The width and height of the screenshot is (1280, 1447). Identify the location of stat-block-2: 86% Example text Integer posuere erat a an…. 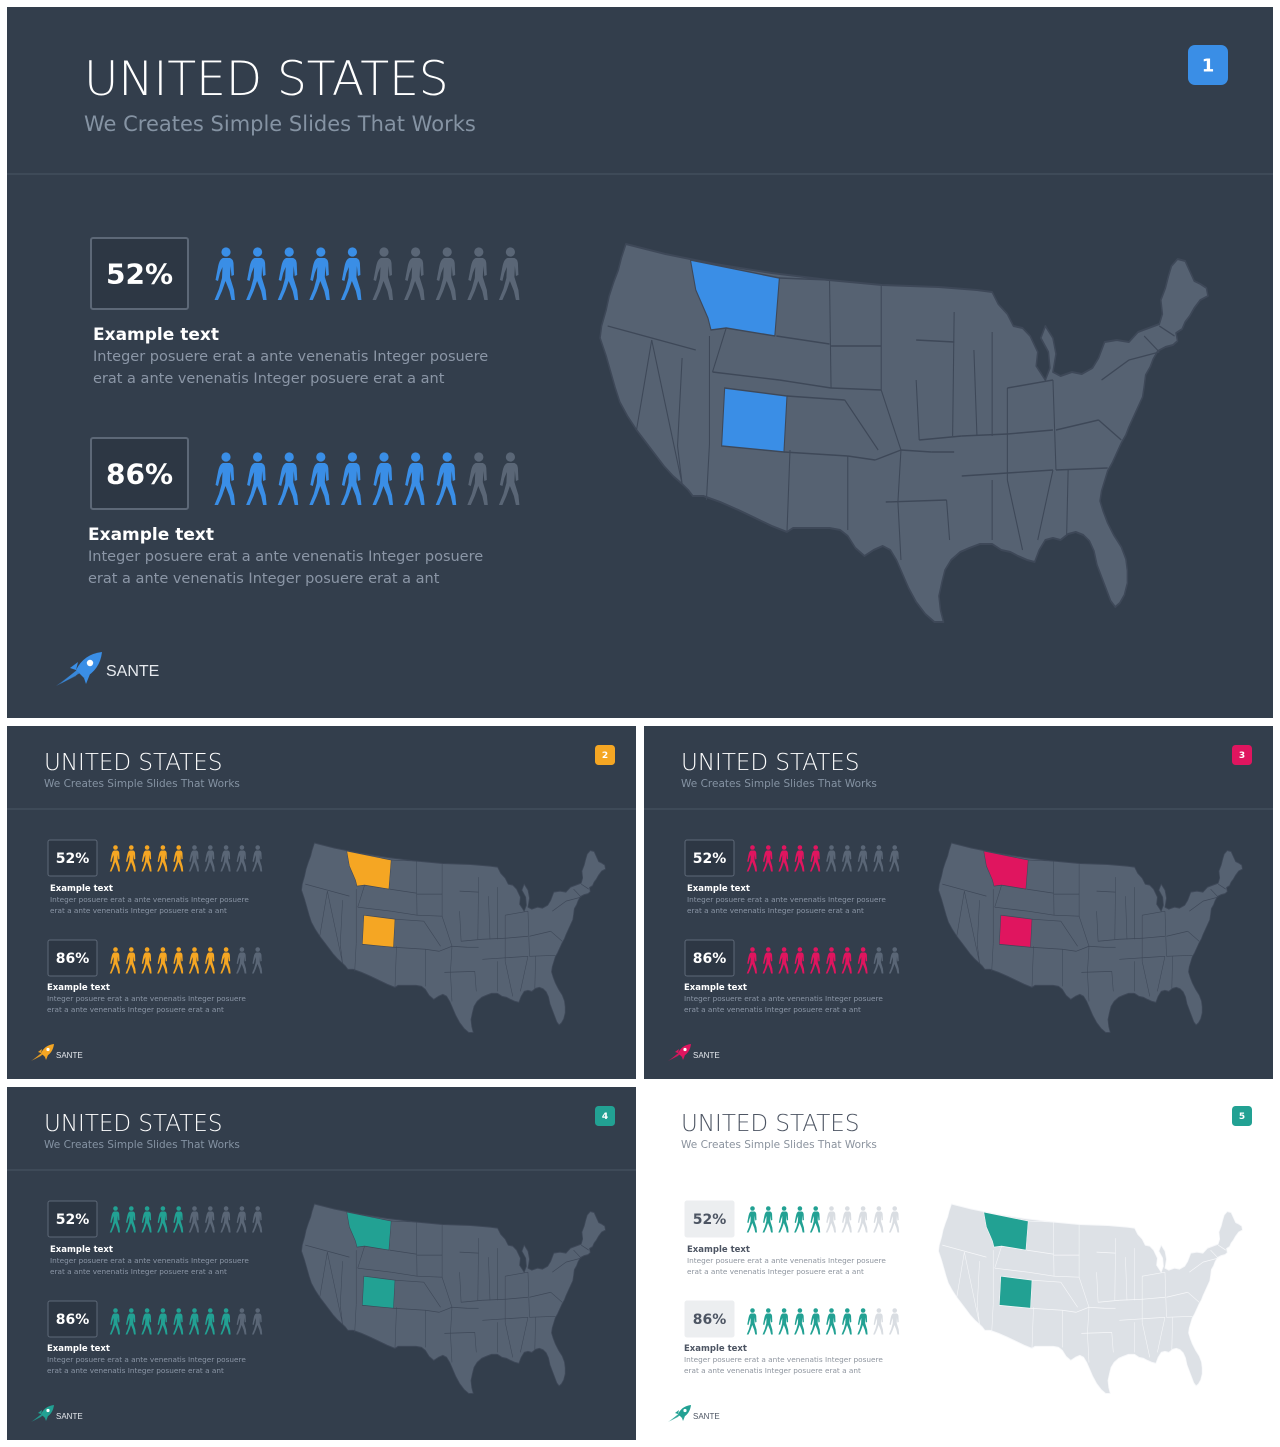
(304, 512).